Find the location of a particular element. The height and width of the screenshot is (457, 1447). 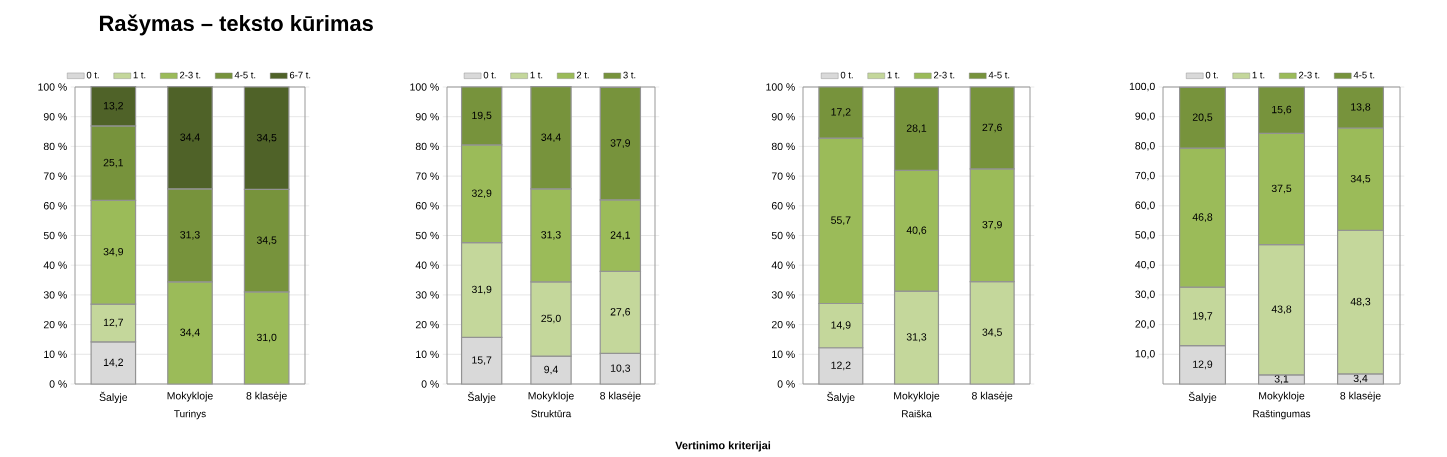

legend-label: 4-5 t. is located at coordinates (1364, 75).